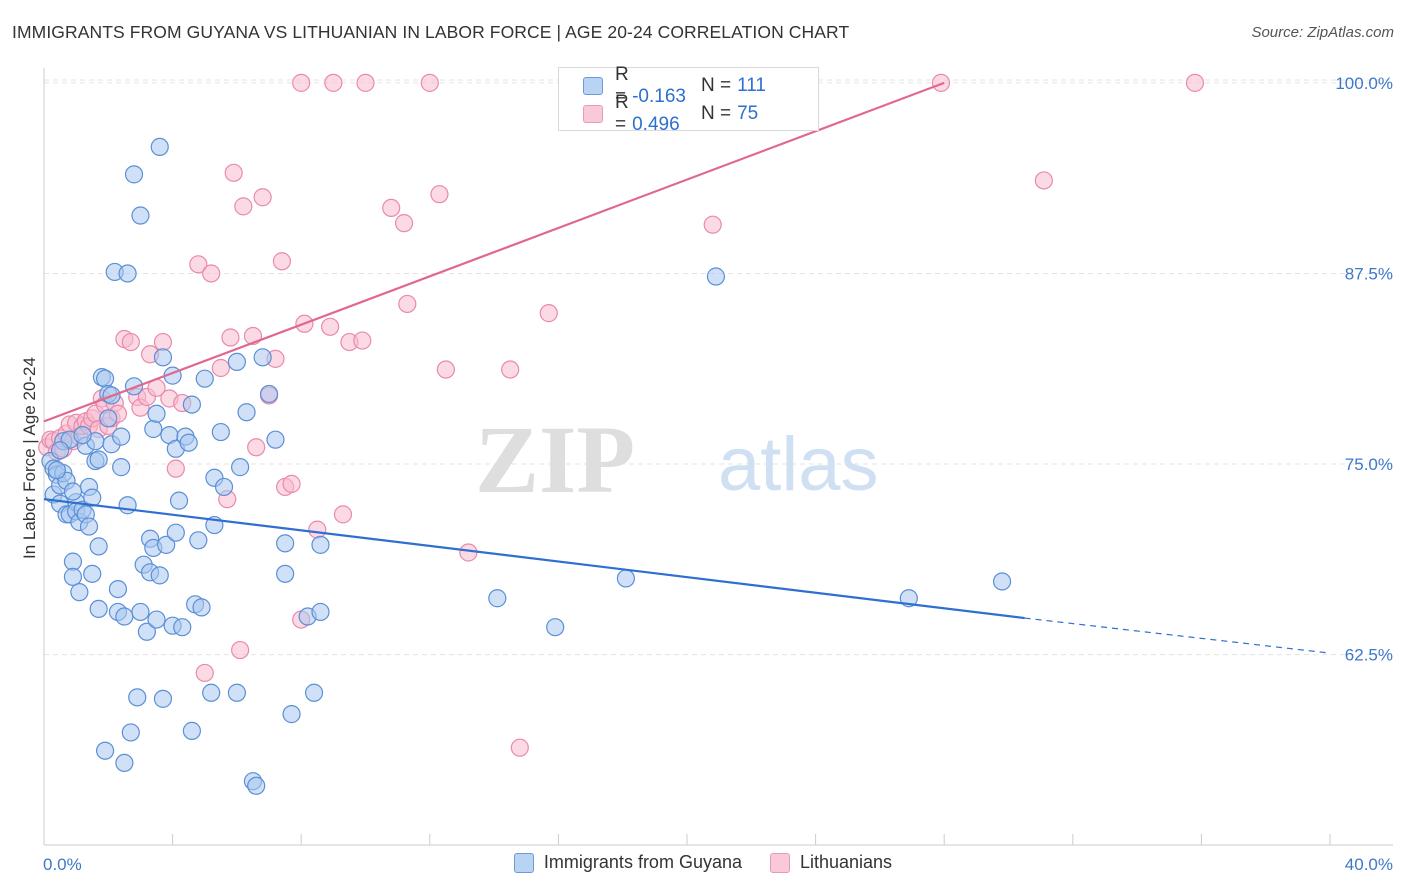 The image size is (1406, 892). What do you see at coordinates (846, 862) in the screenshot?
I see `series-name-lithuanian: Lithuanians` at bounding box center [846, 862].